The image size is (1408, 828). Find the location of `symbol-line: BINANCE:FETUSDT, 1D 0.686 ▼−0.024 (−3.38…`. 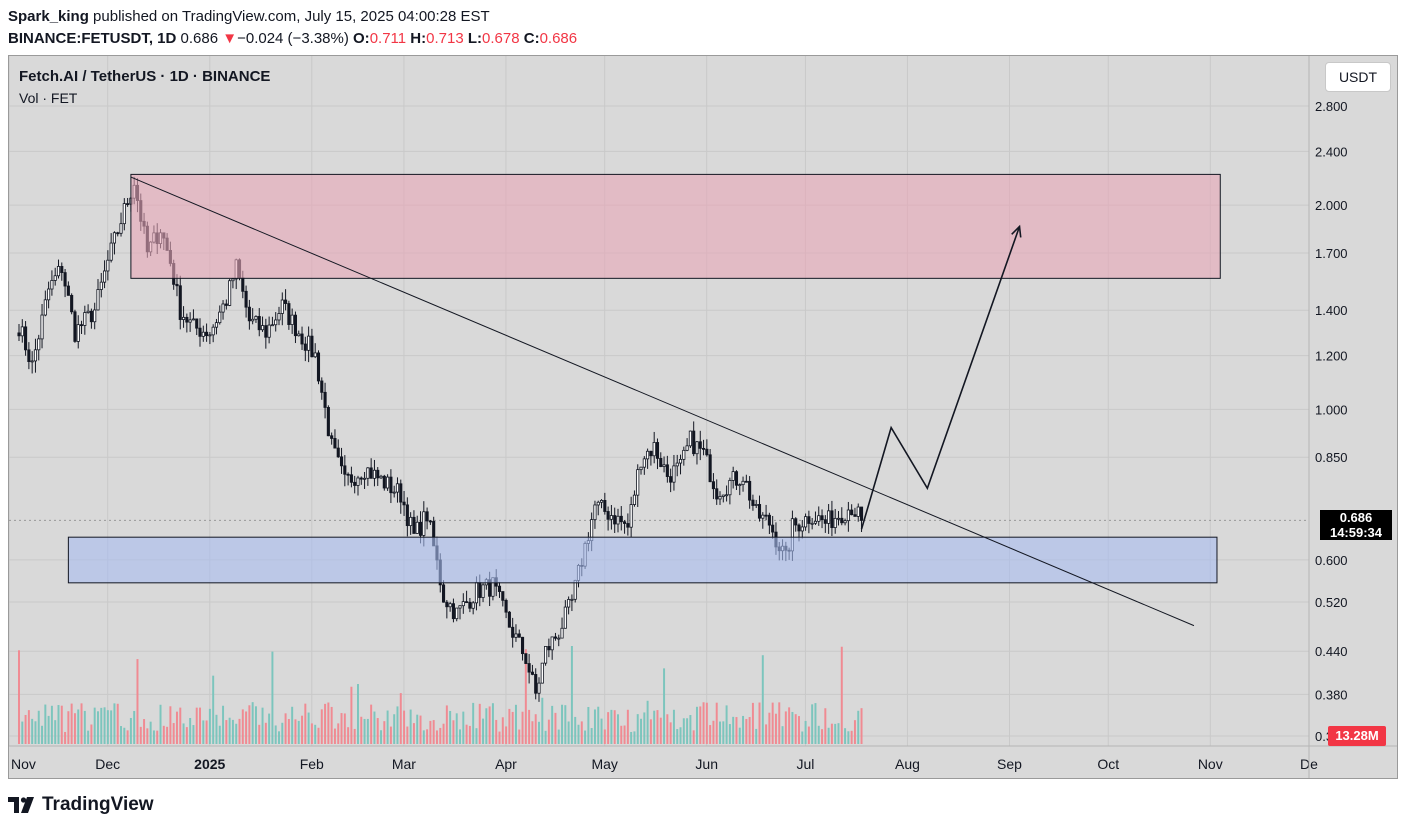

symbol-line: BINANCE:FETUSDT, 1D 0.686 ▼−0.024 (−3.38… is located at coordinates (292, 39).